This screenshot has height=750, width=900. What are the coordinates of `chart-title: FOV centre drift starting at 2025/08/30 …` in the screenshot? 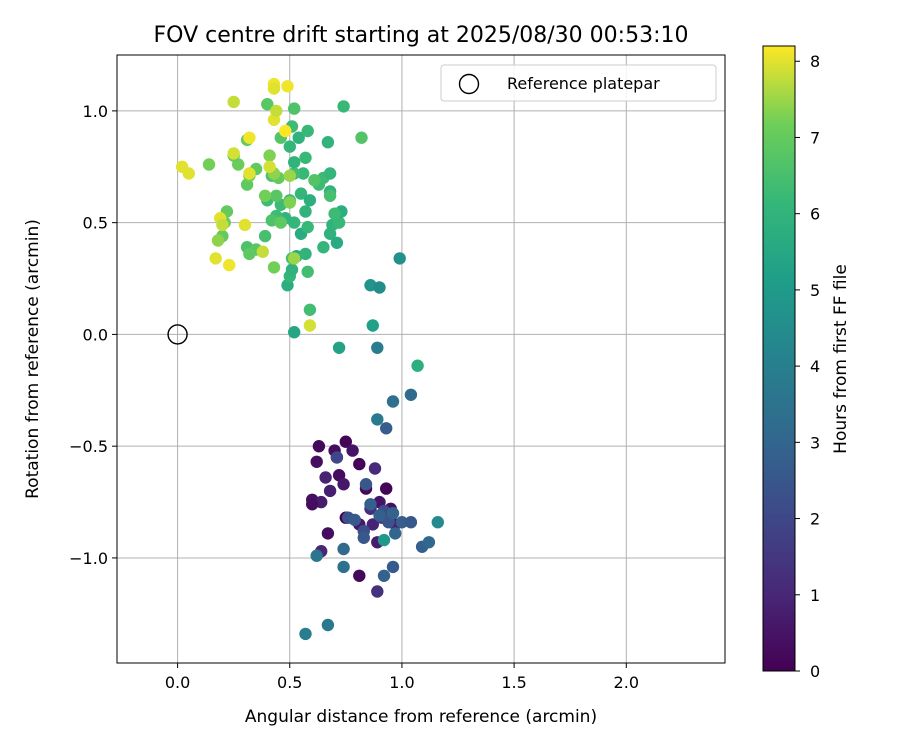 It's located at (421, 35).